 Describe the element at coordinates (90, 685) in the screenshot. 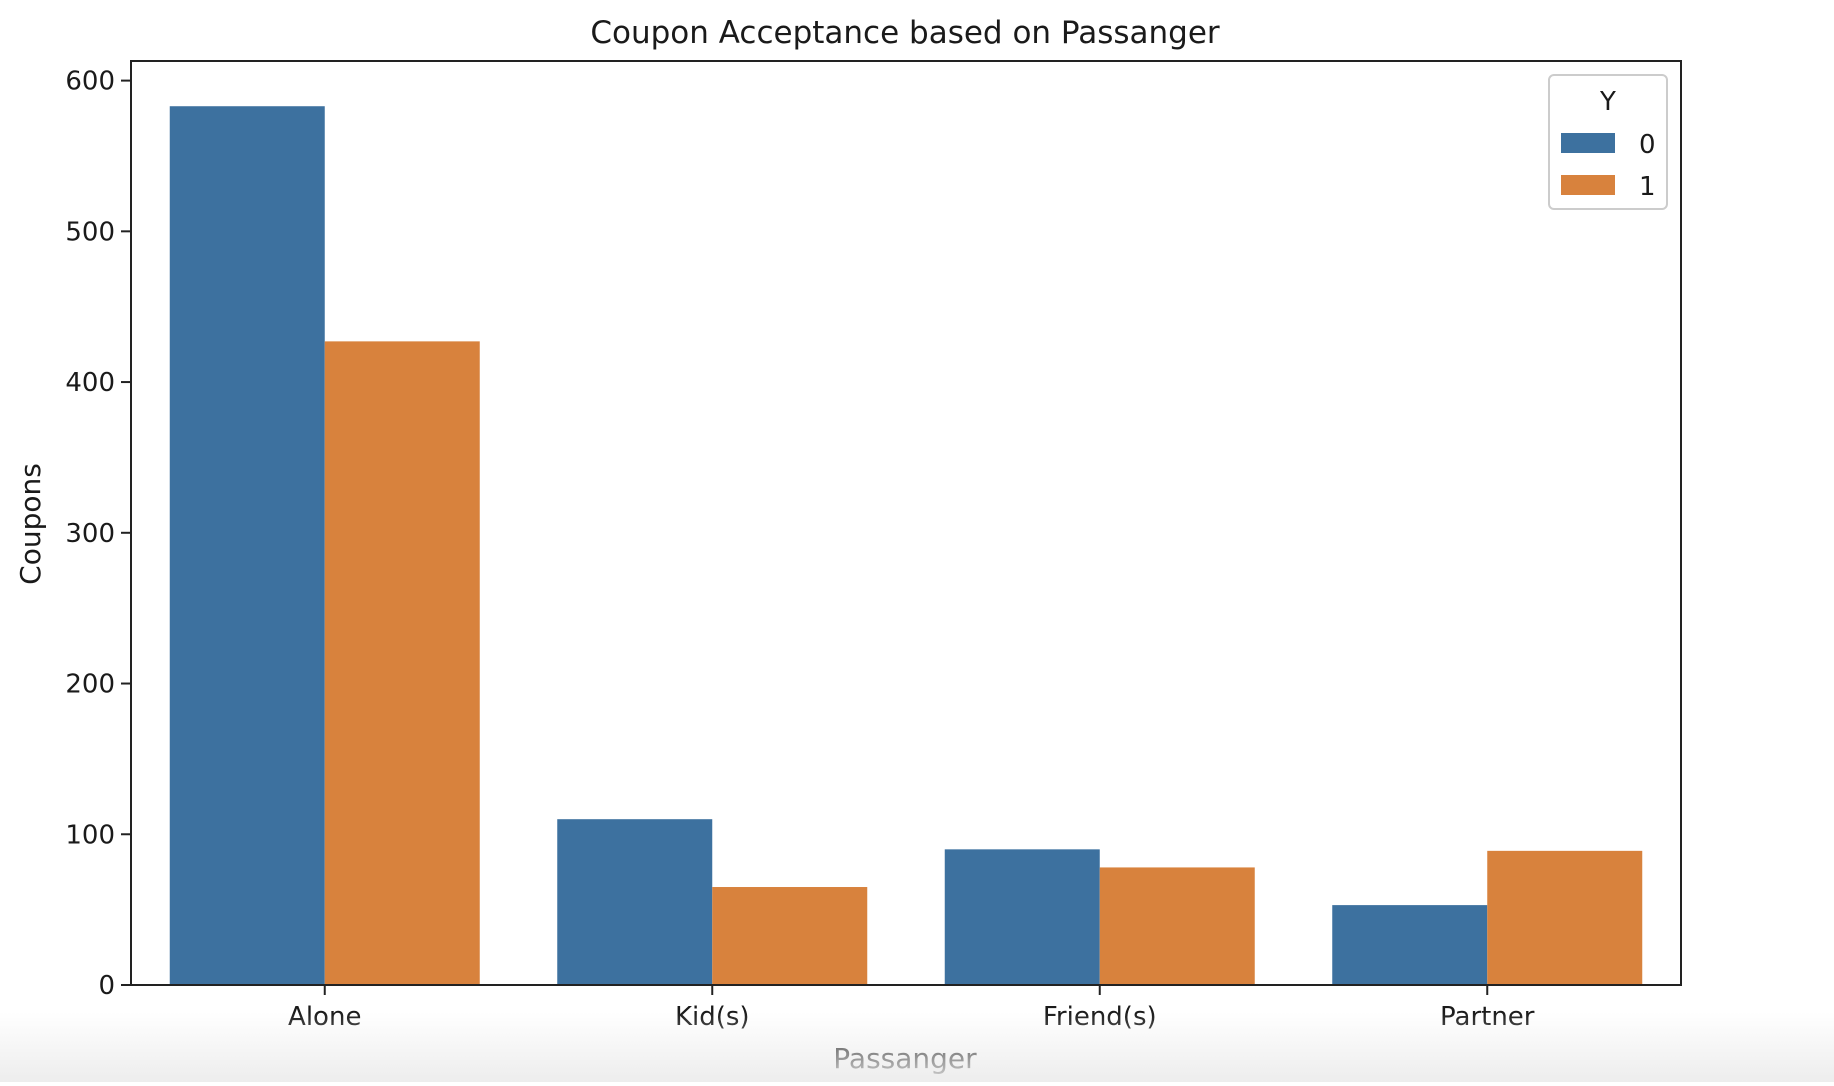

I see `y-tick-label: 200` at that location.